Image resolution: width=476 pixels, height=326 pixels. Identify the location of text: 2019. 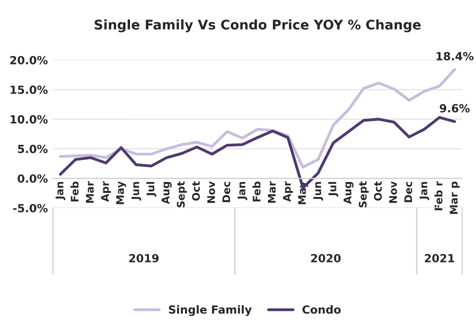
(144, 258).